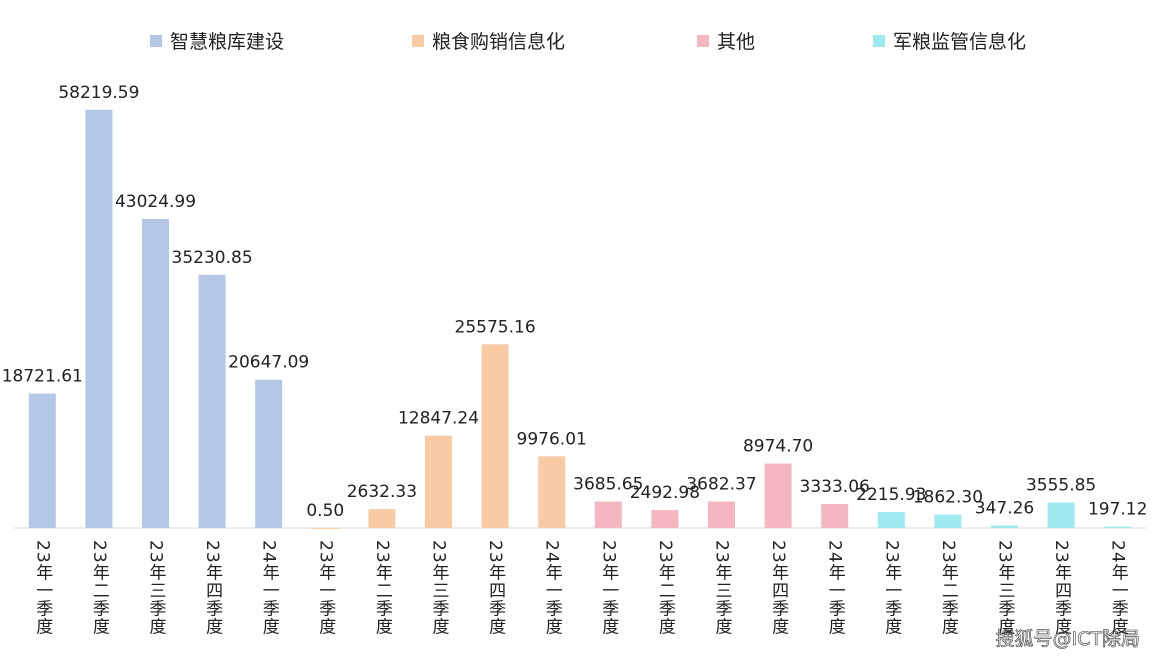  I want to click on legend-label: 军粮监管信息化, so click(959, 42).